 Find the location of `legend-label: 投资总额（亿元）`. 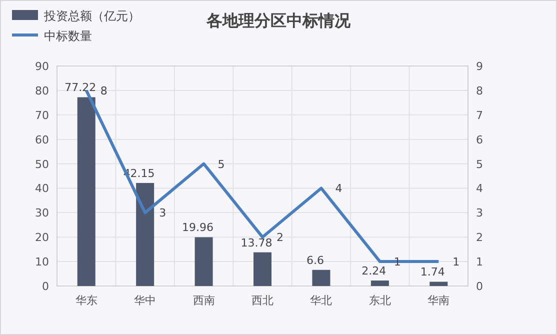

legend-label: 投资总额（亿元） is located at coordinates (91, 16).